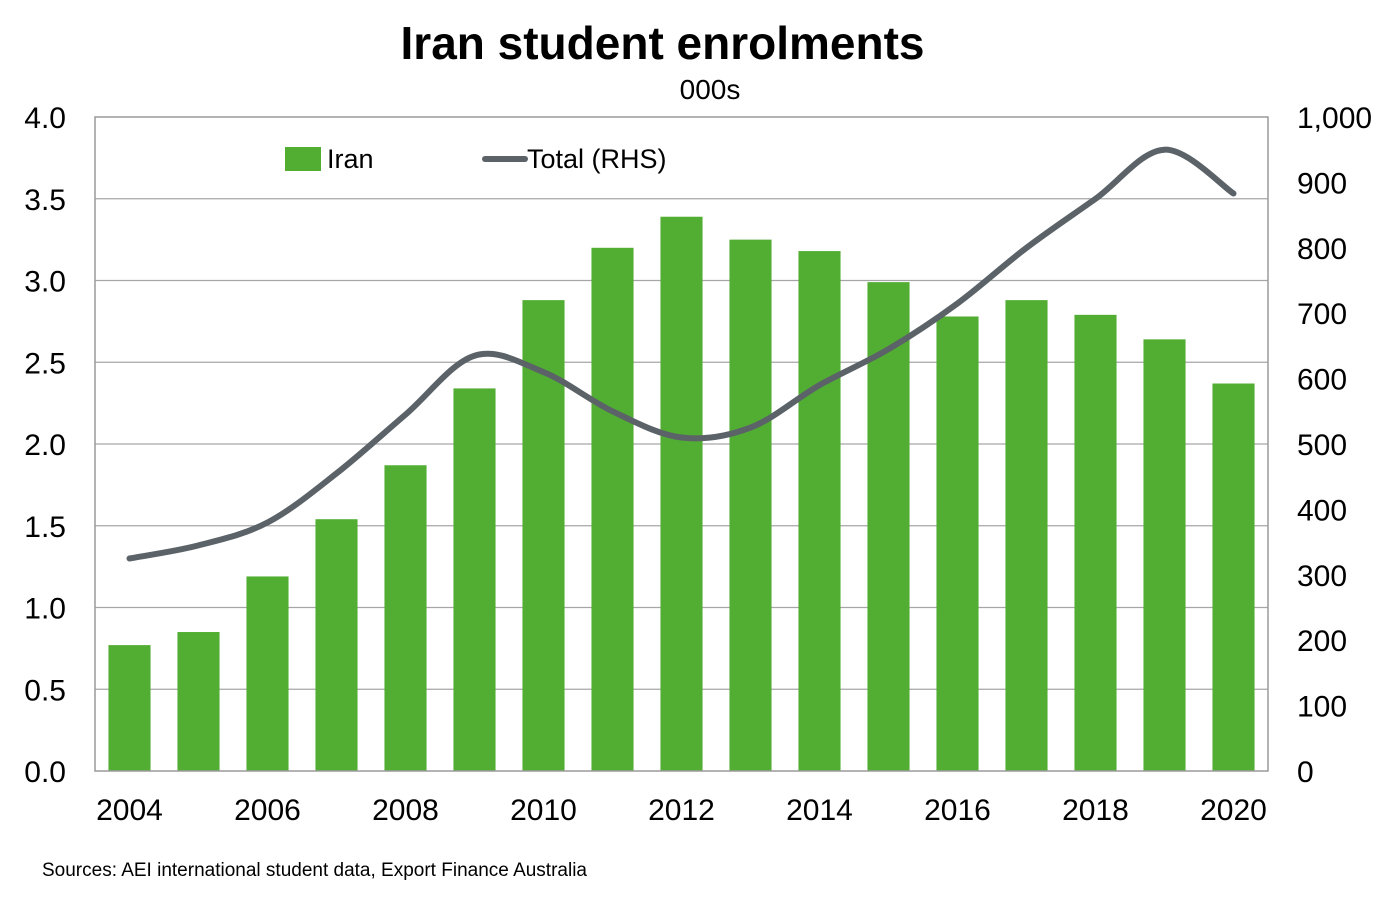  What do you see at coordinates (1322, 445) in the screenshot?
I see `y-right-tick-label: 500` at bounding box center [1322, 445].